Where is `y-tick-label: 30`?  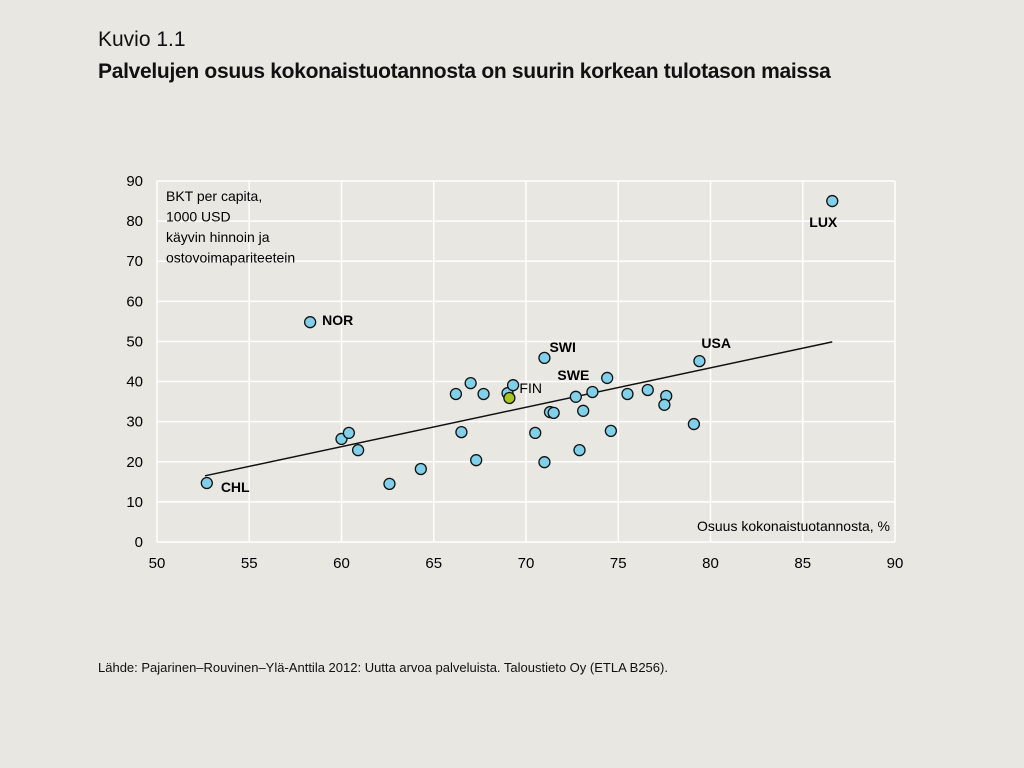
y-tick-label: 30 is located at coordinates (134, 422).